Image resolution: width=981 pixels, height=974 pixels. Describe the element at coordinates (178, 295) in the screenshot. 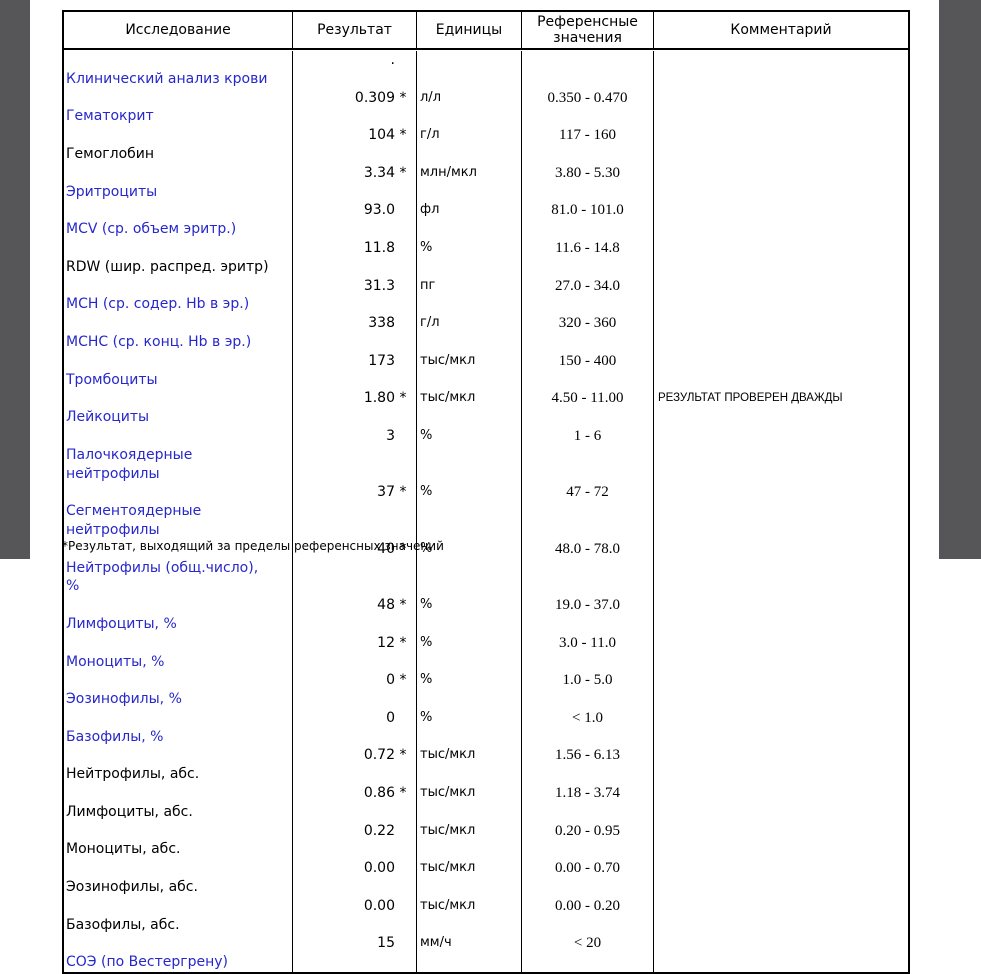

I see `test-name-cell: MCH (ср. содер. Hb в эр.)` at that location.